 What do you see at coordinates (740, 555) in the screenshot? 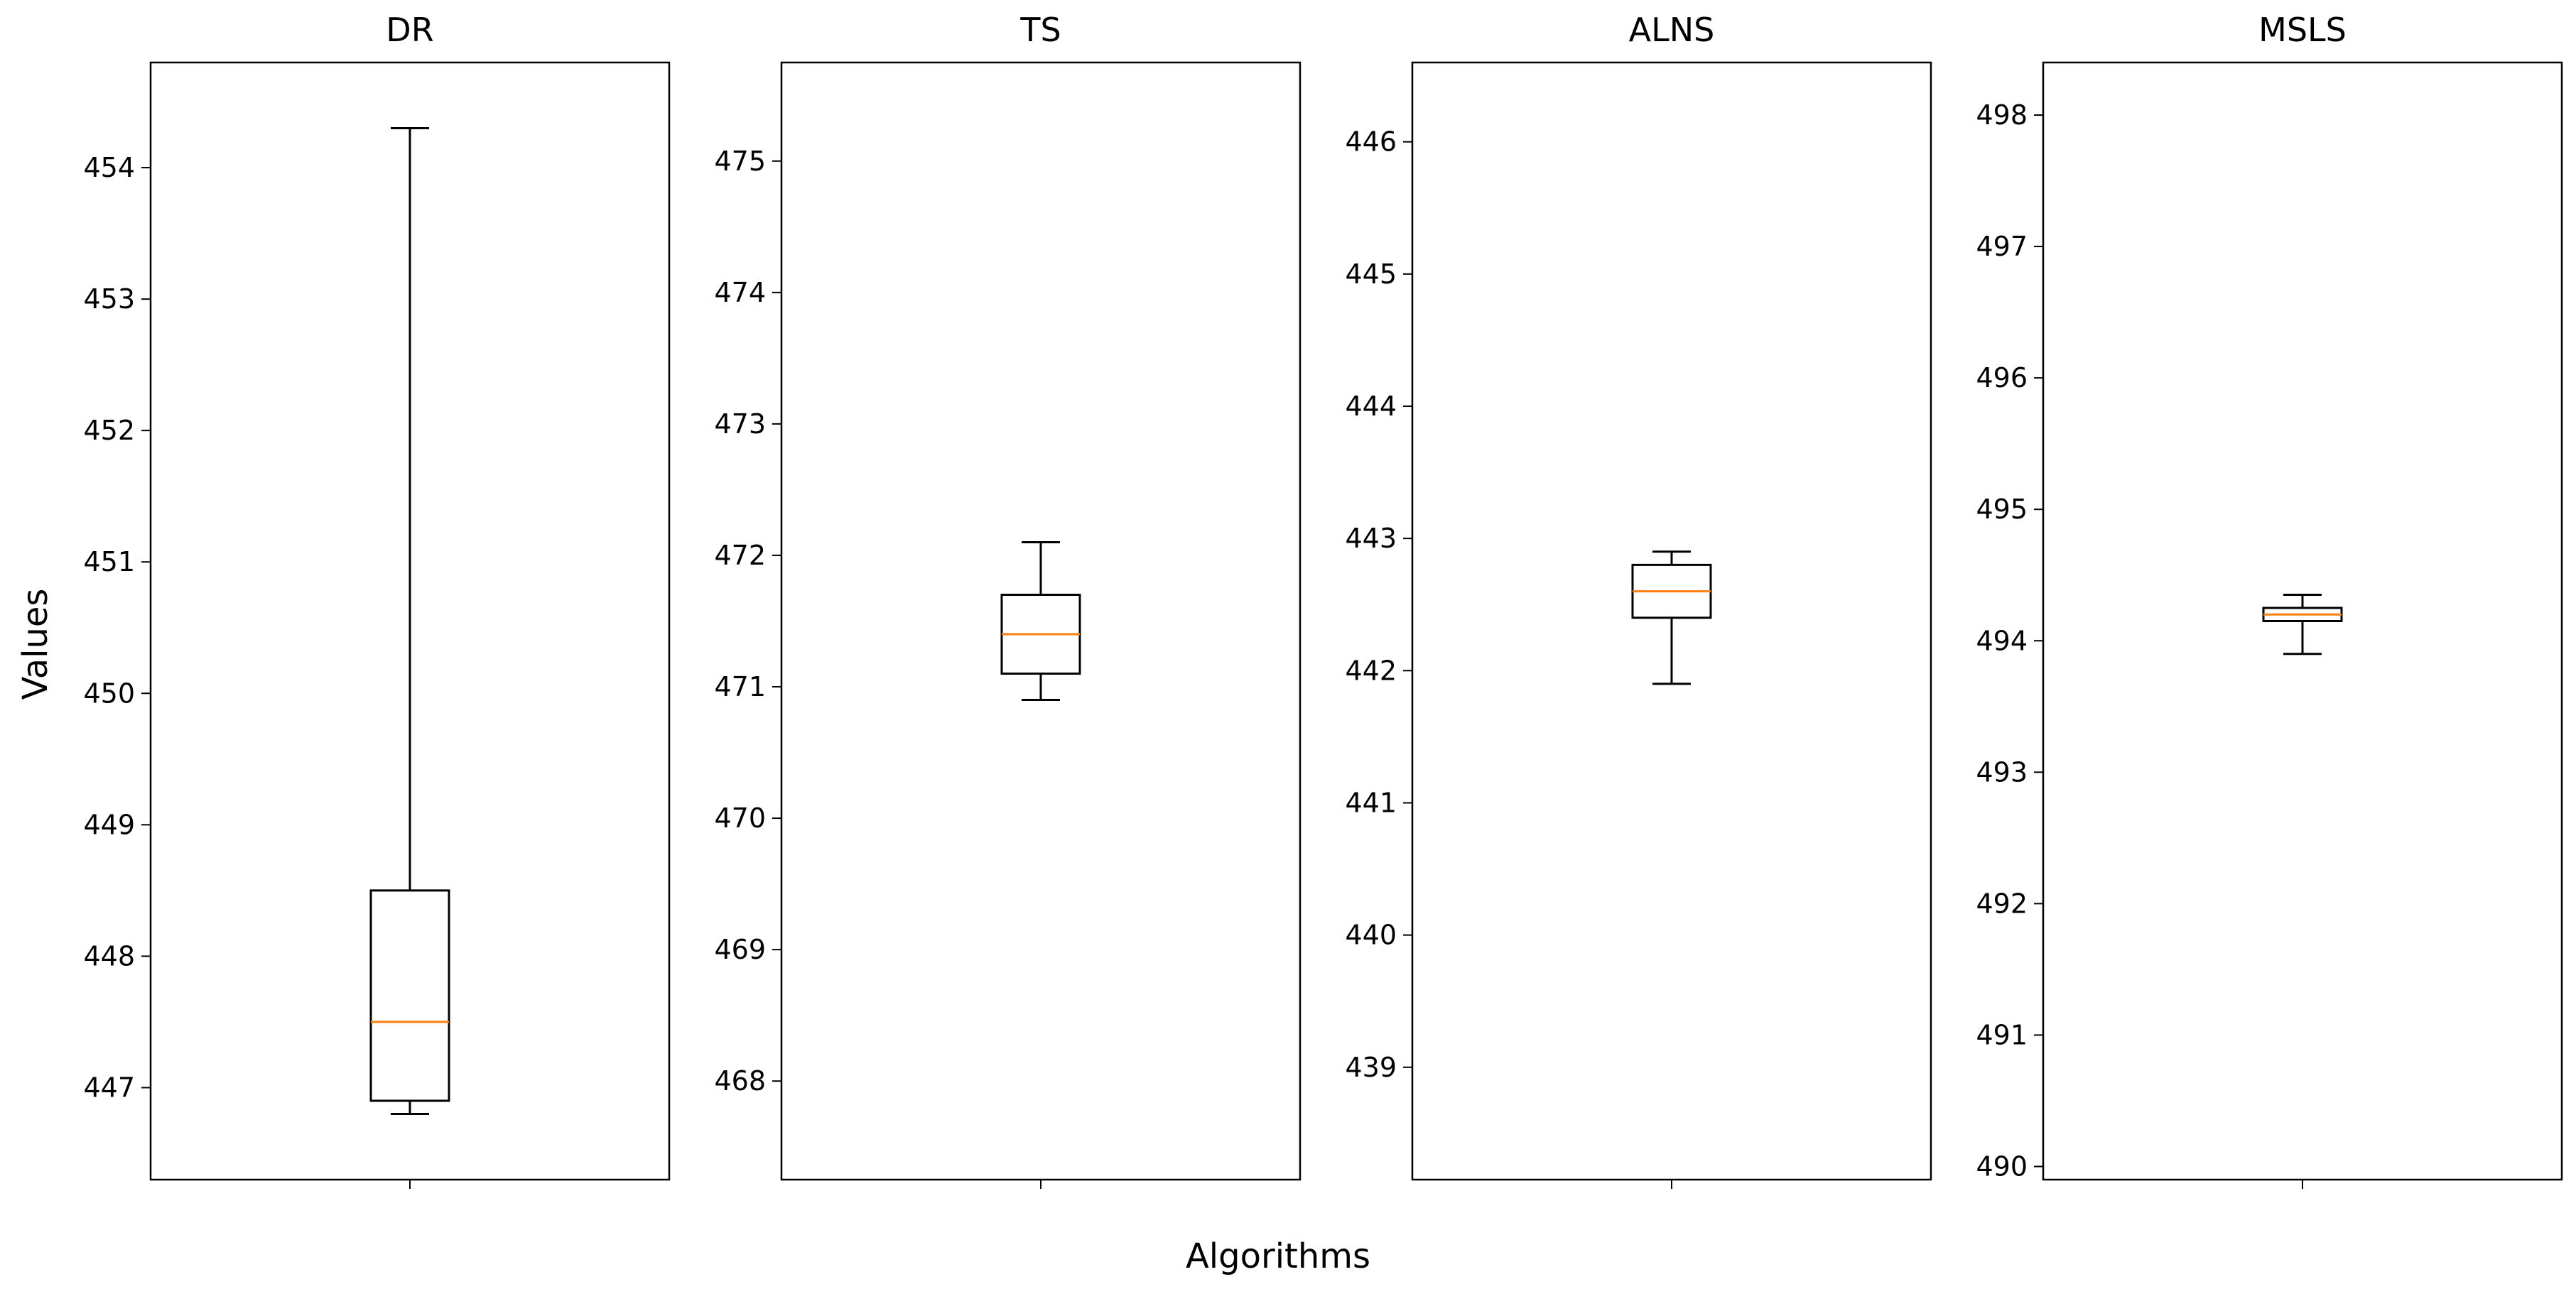
I see `y-tick-label: 472` at bounding box center [740, 555].